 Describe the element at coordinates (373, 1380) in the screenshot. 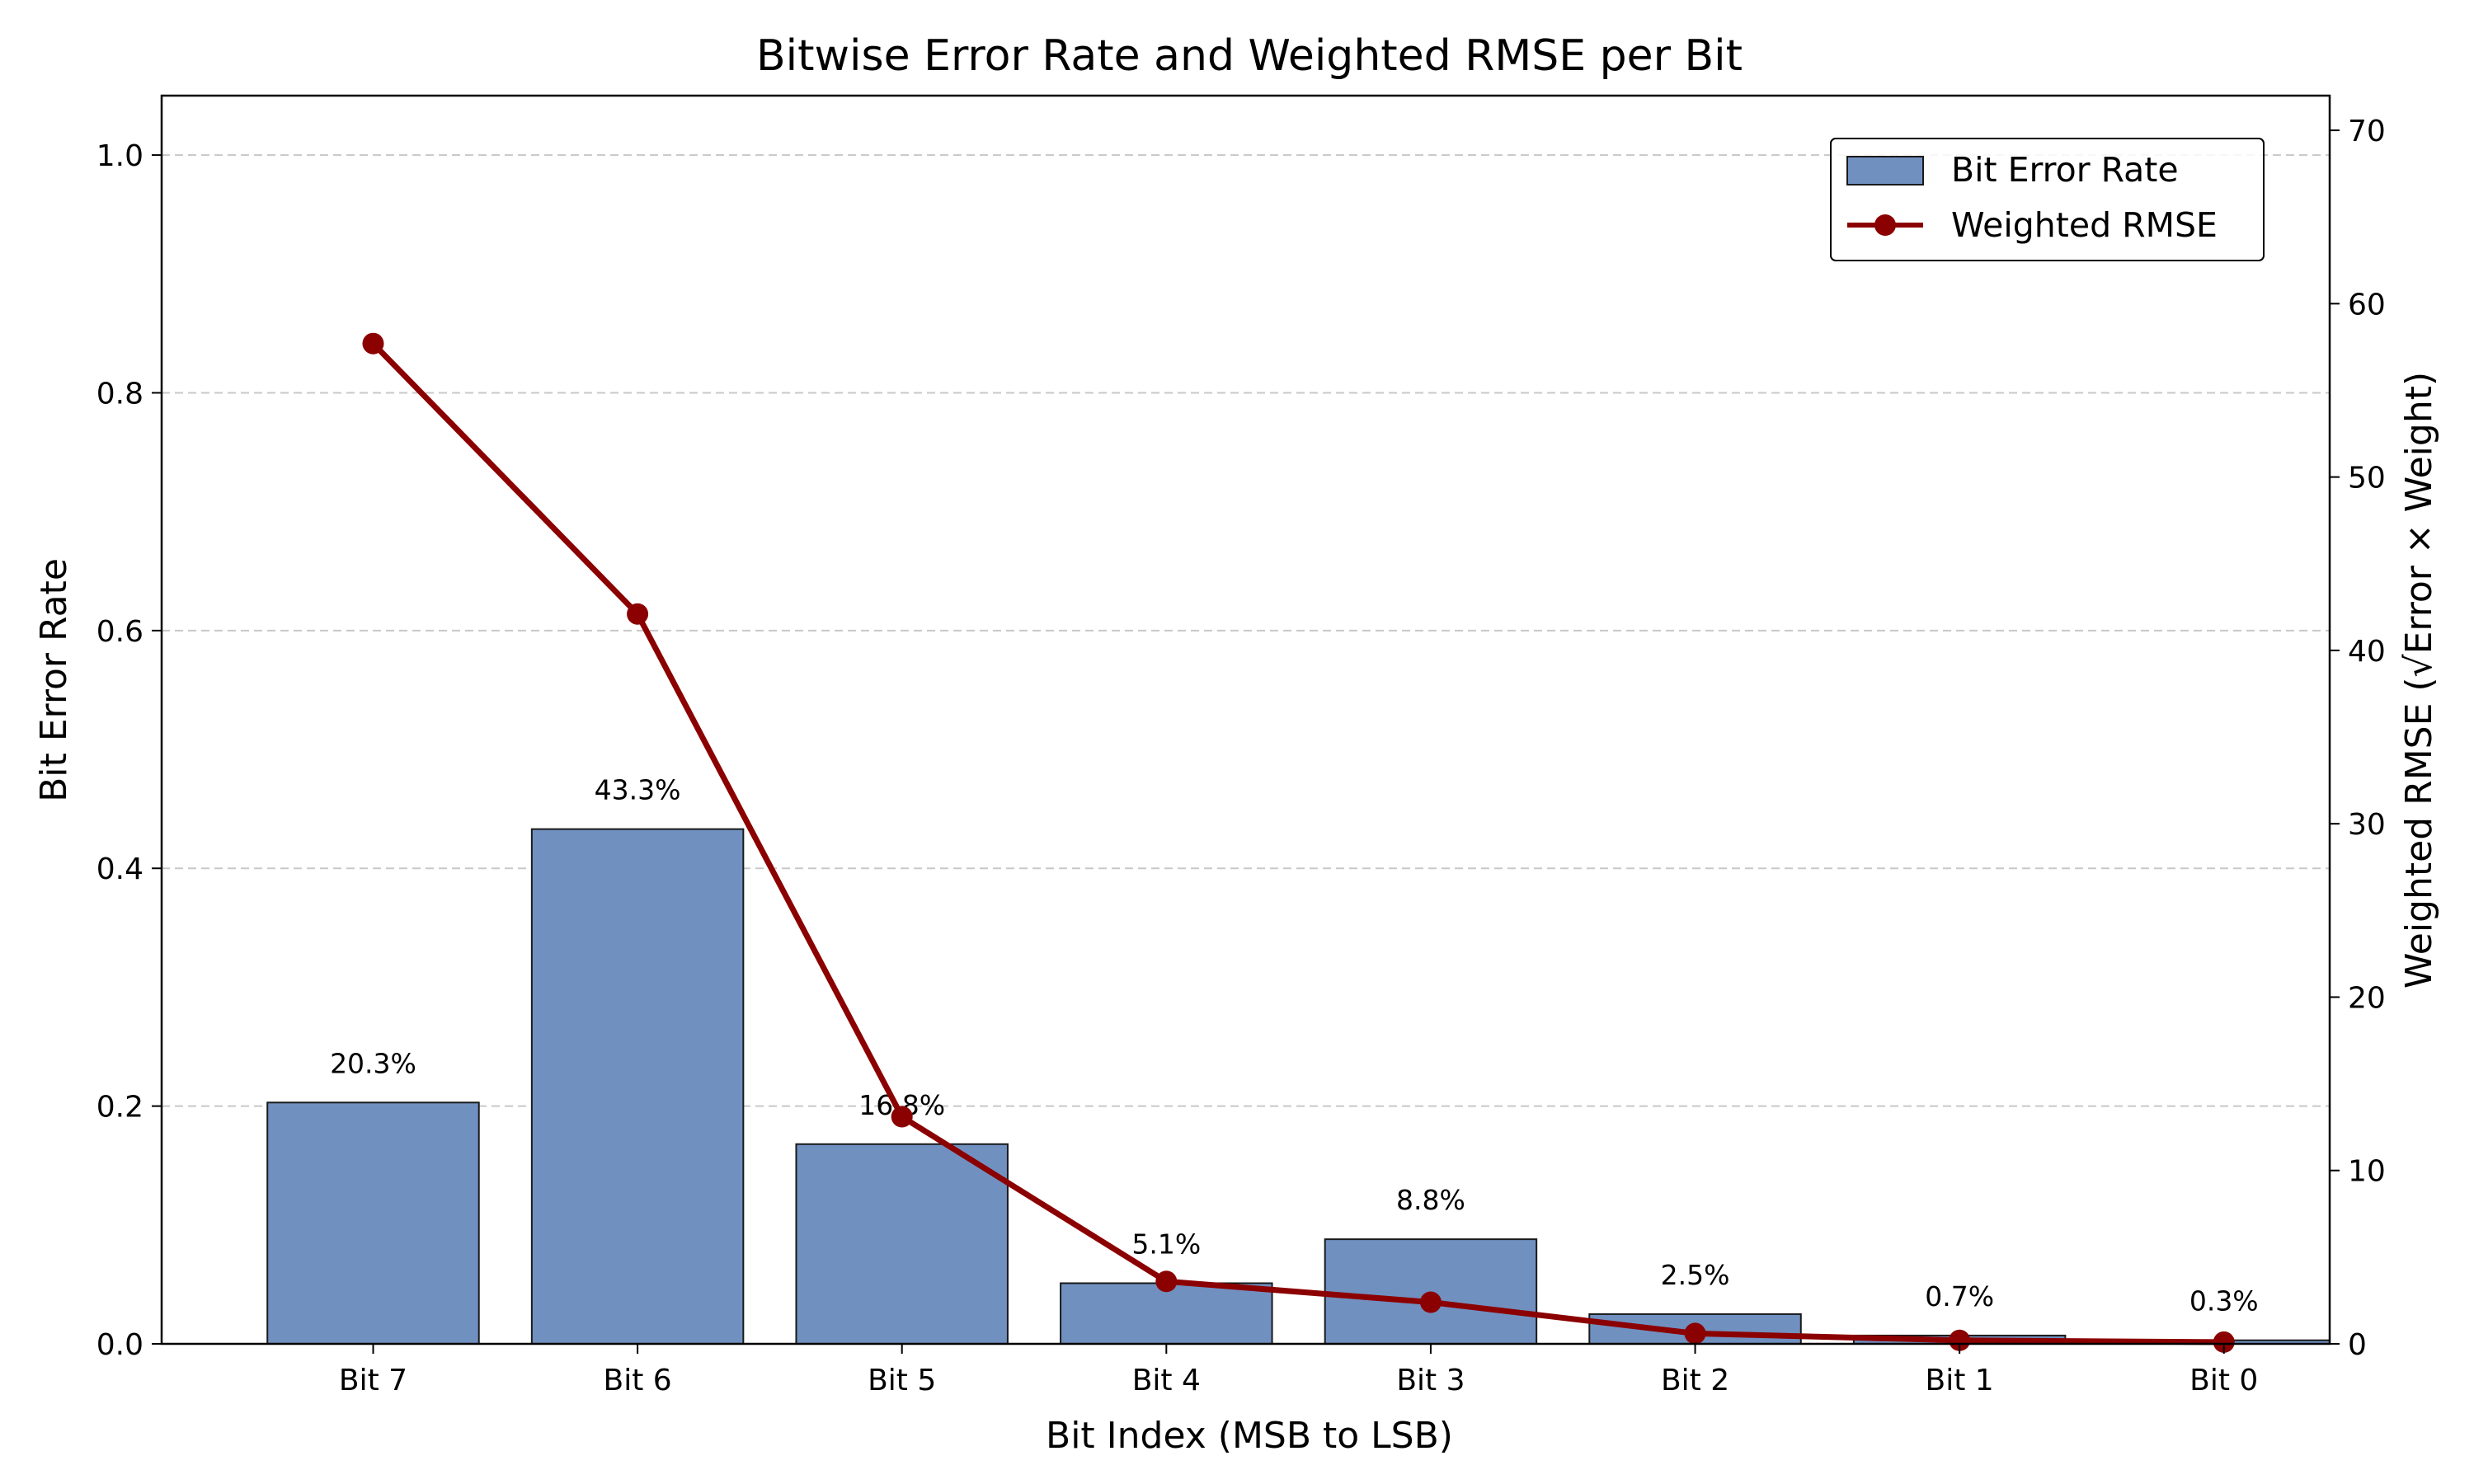

I see `x-tick-label: Bit 7` at that location.